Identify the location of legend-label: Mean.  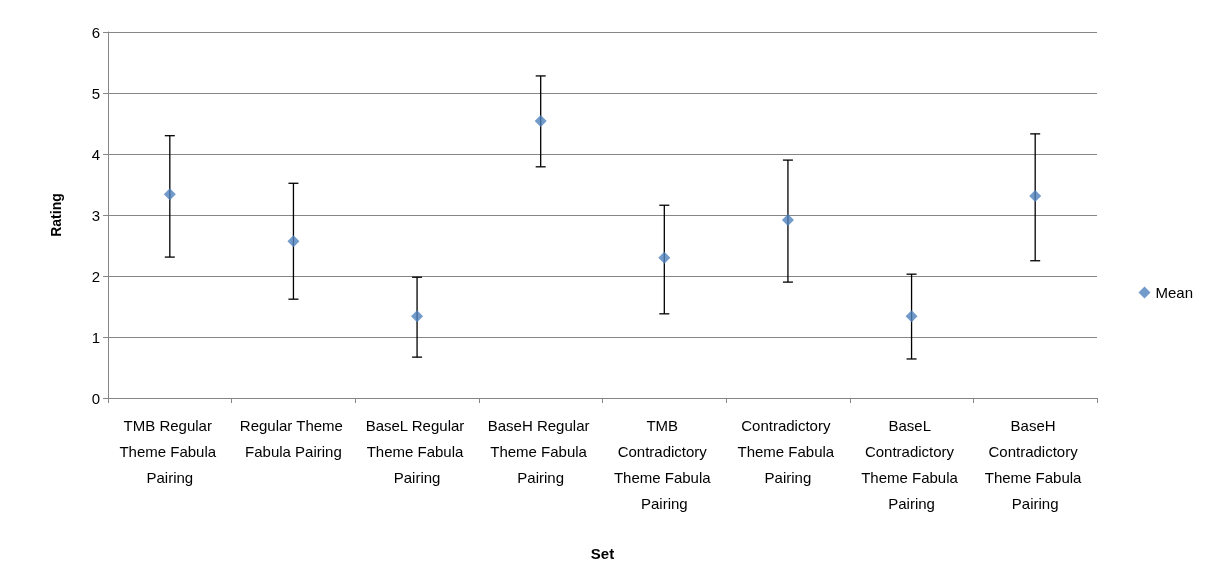
(1174, 292).